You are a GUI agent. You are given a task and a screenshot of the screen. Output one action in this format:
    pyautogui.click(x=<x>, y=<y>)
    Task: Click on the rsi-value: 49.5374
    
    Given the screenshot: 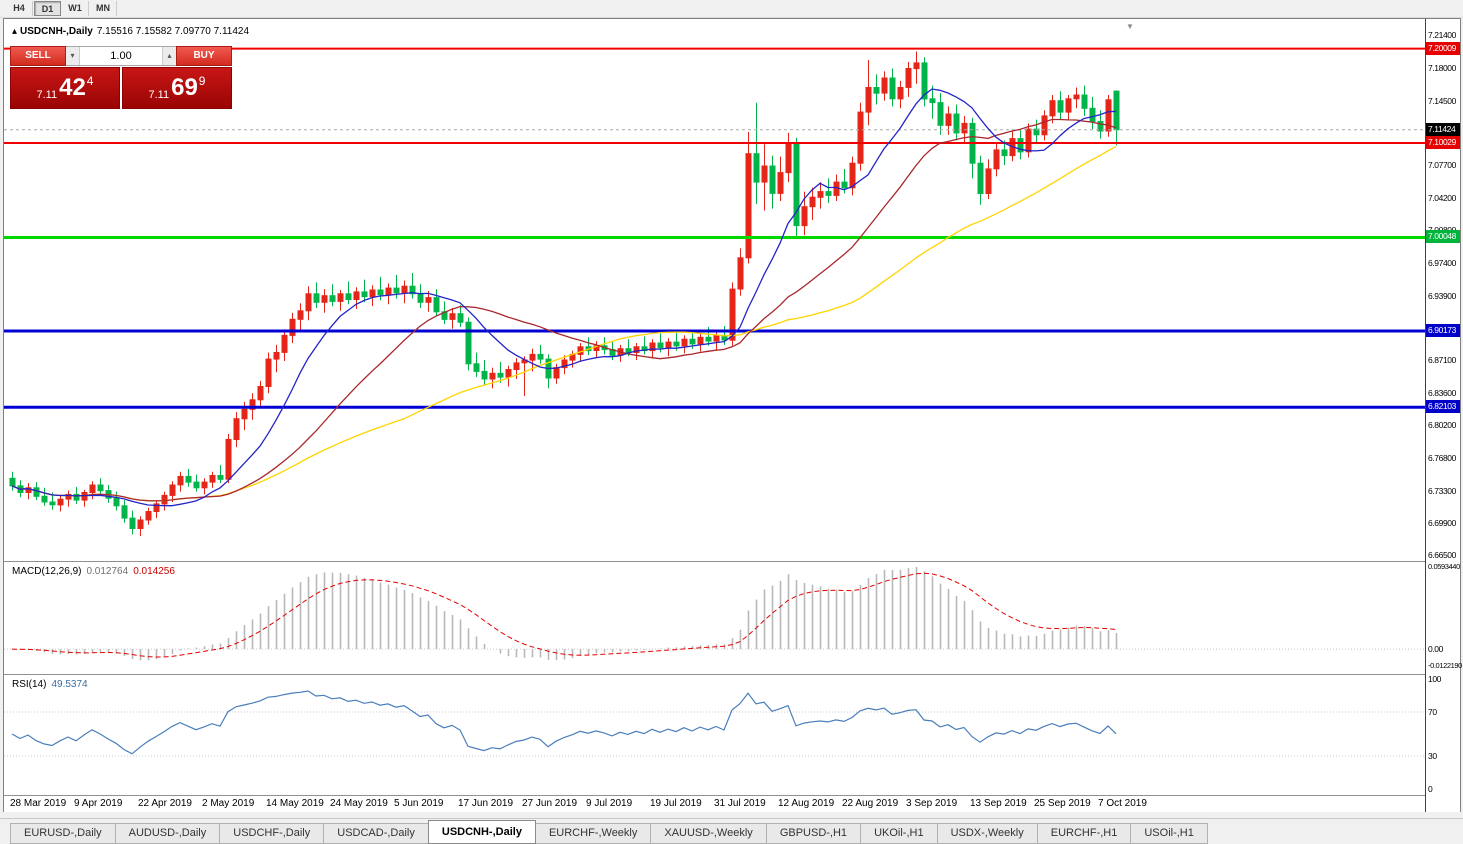 What is the action you would take?
    pyautogui.click(x=69, y=684)
    